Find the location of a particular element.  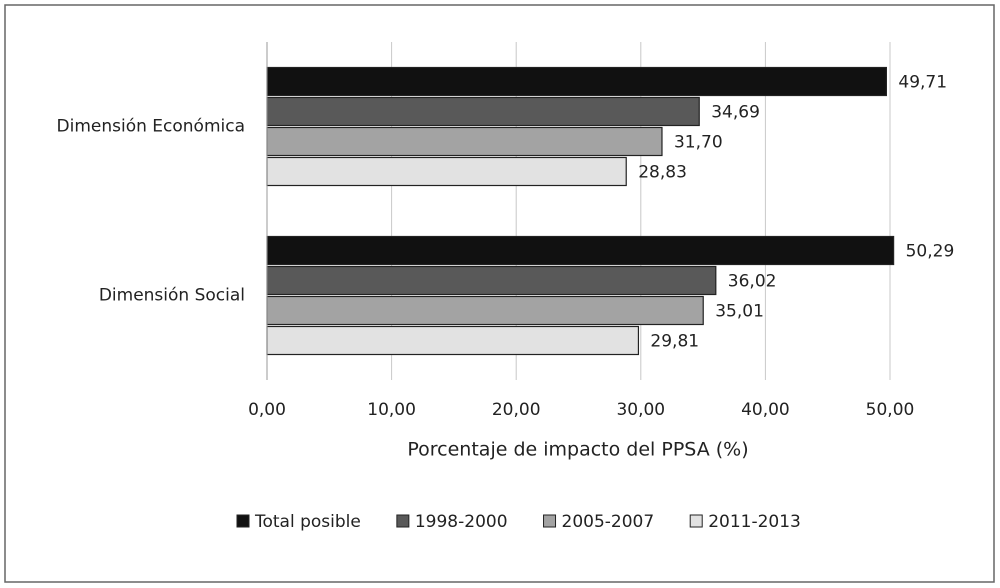

value-label: 34,69 is located at coordinates (735, 113).